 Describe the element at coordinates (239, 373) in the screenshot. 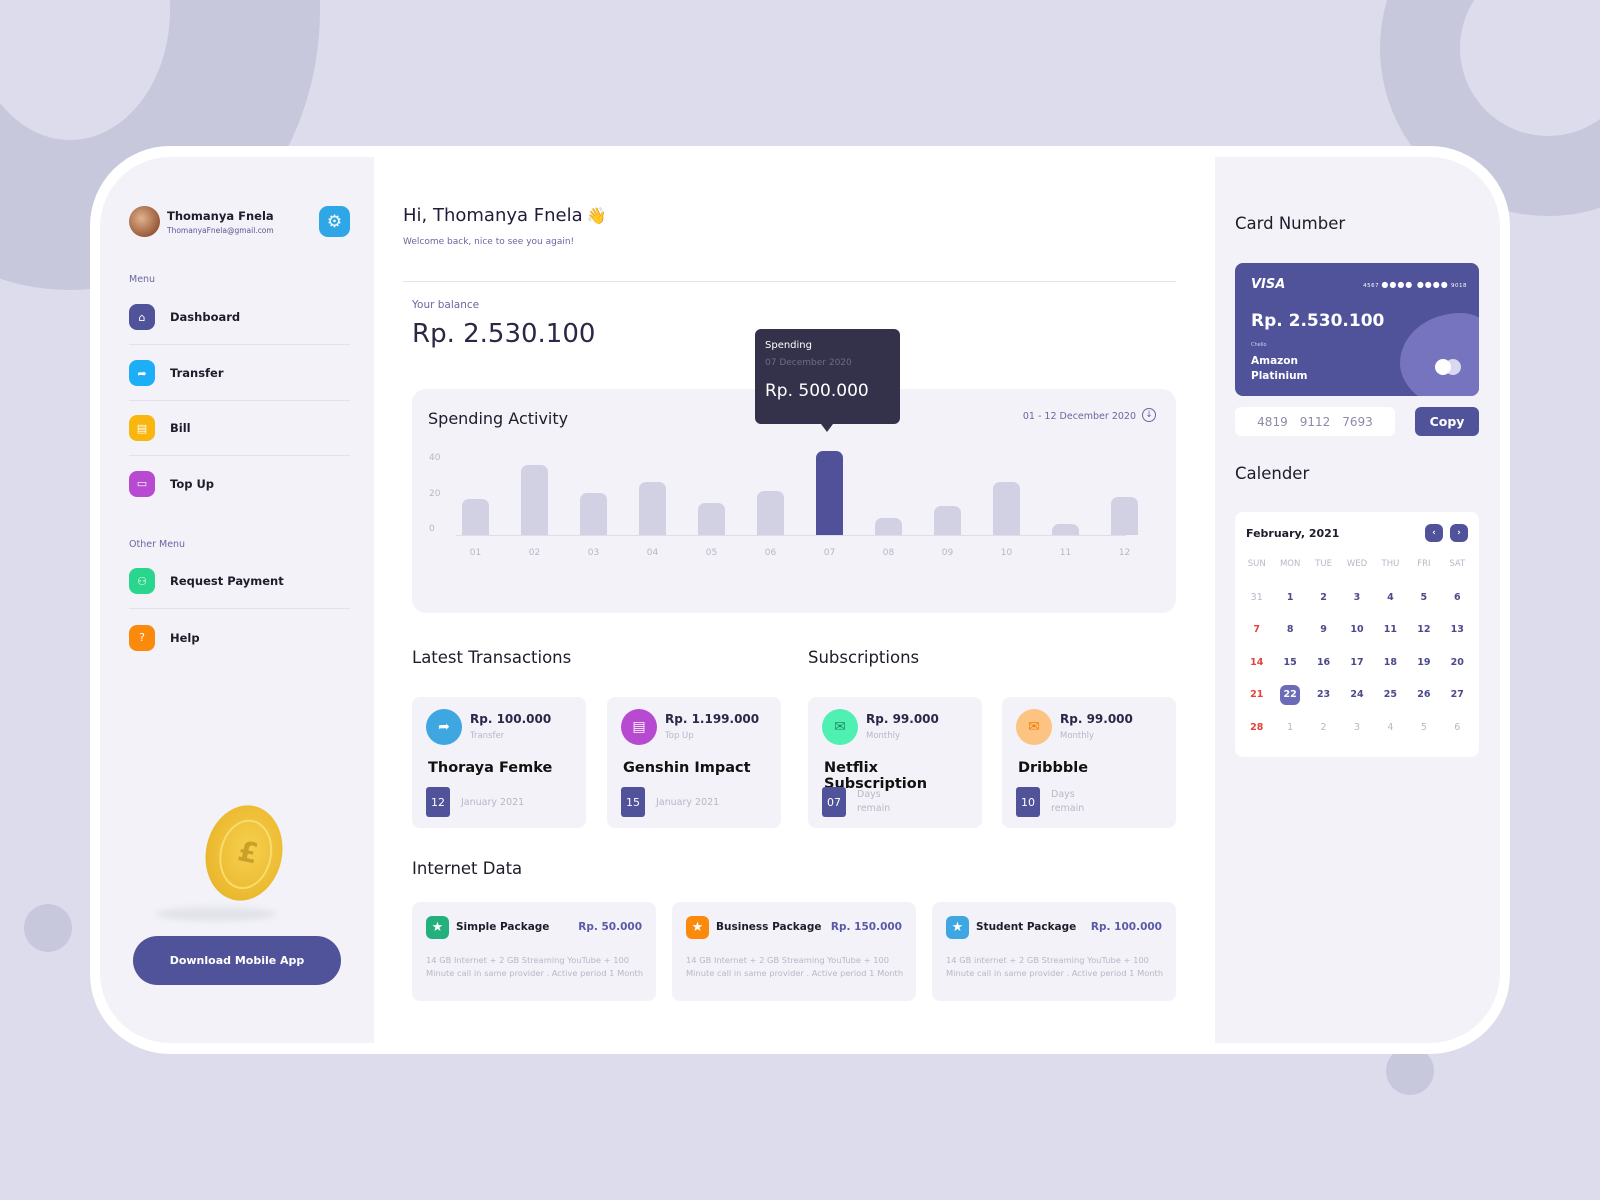

I see `sidebar-item-transfer: ➦ Transfer` at that location.